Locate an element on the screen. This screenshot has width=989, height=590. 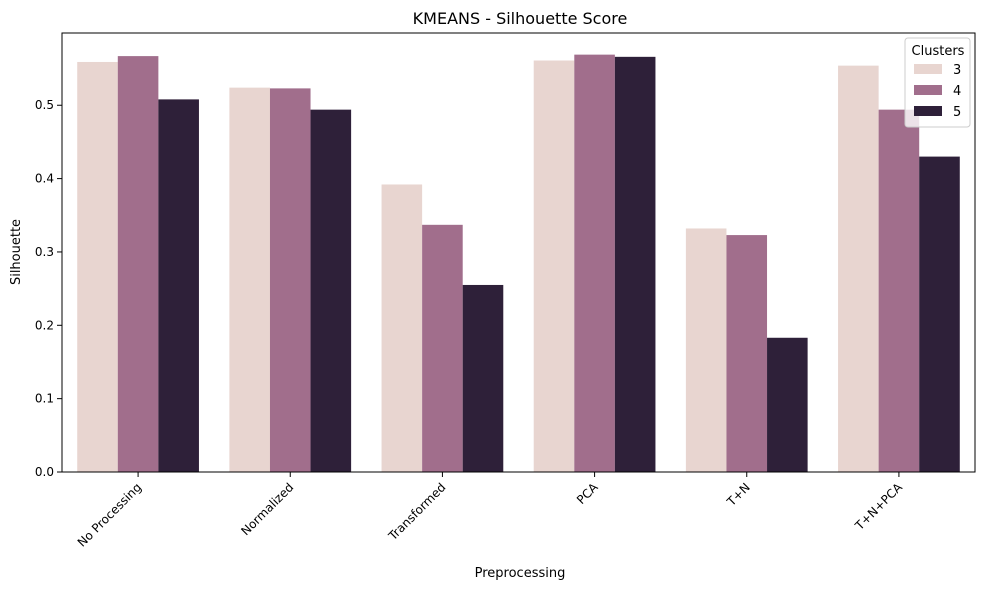
x-tick-label: T+N+PCA is located at coordinates (879, 507).